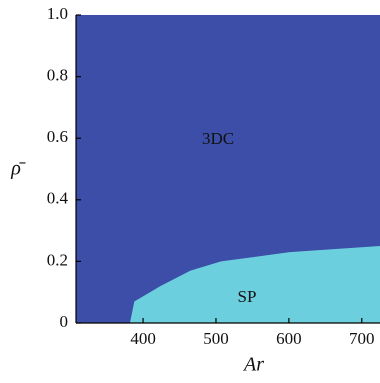  Describe the element at coordinates (254, 284) in the screenshot. I see `region-boundary` at that location.